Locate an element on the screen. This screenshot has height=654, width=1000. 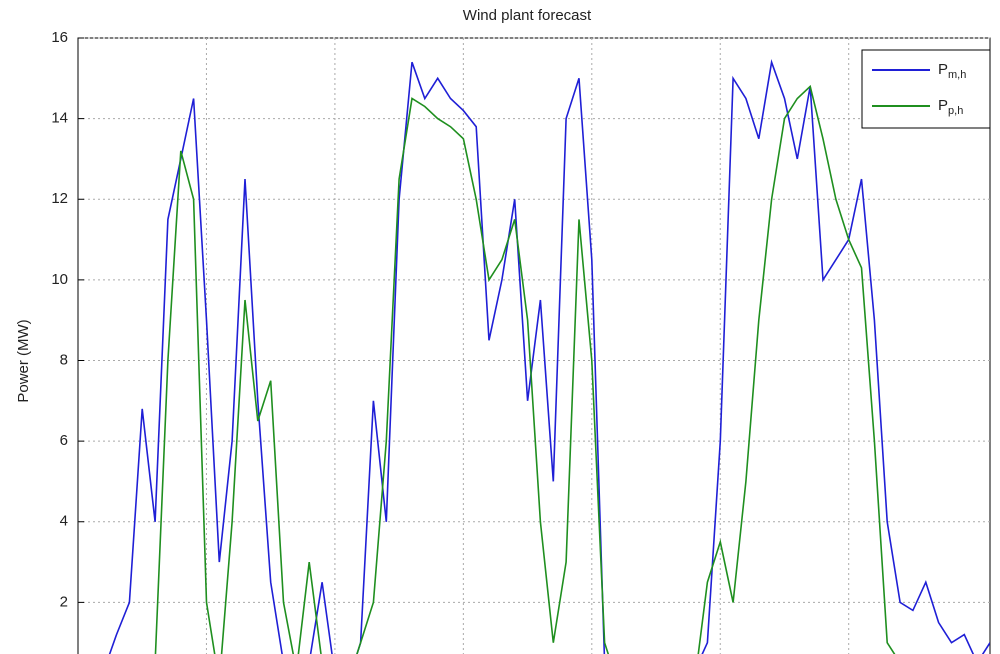
legend: Pm,h Pp,h is located at coordinates (926, 89).